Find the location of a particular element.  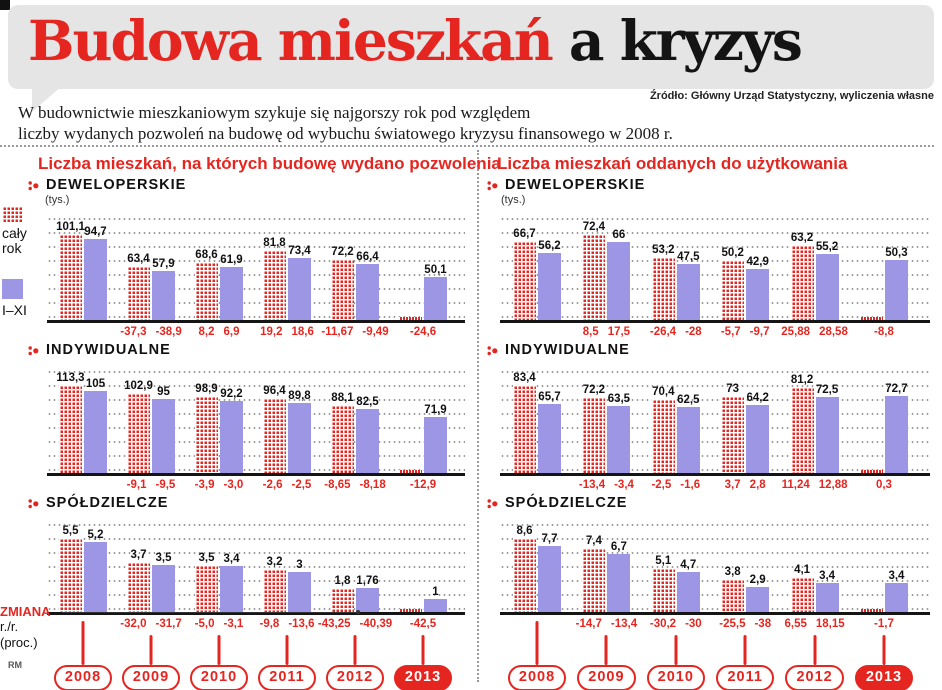

bar-value-label: 3,7 is located at coordinates (138, 555).